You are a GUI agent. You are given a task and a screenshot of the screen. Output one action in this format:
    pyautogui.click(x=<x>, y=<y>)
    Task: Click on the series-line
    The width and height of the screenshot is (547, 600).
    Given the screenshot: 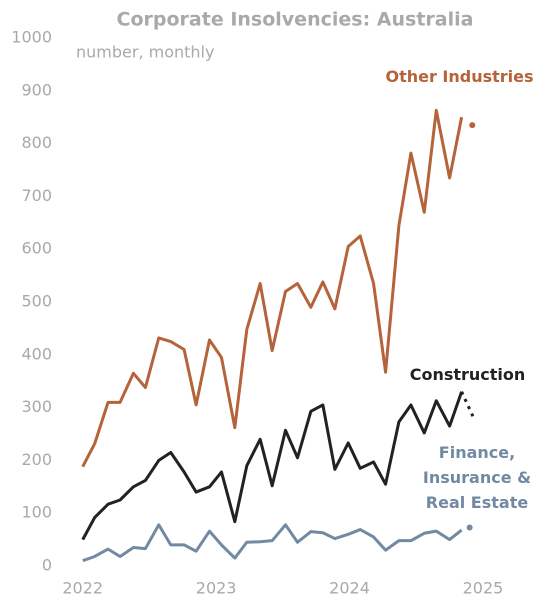 What is the action you would take?
    pyautogui.click(x=272, y=543)
    